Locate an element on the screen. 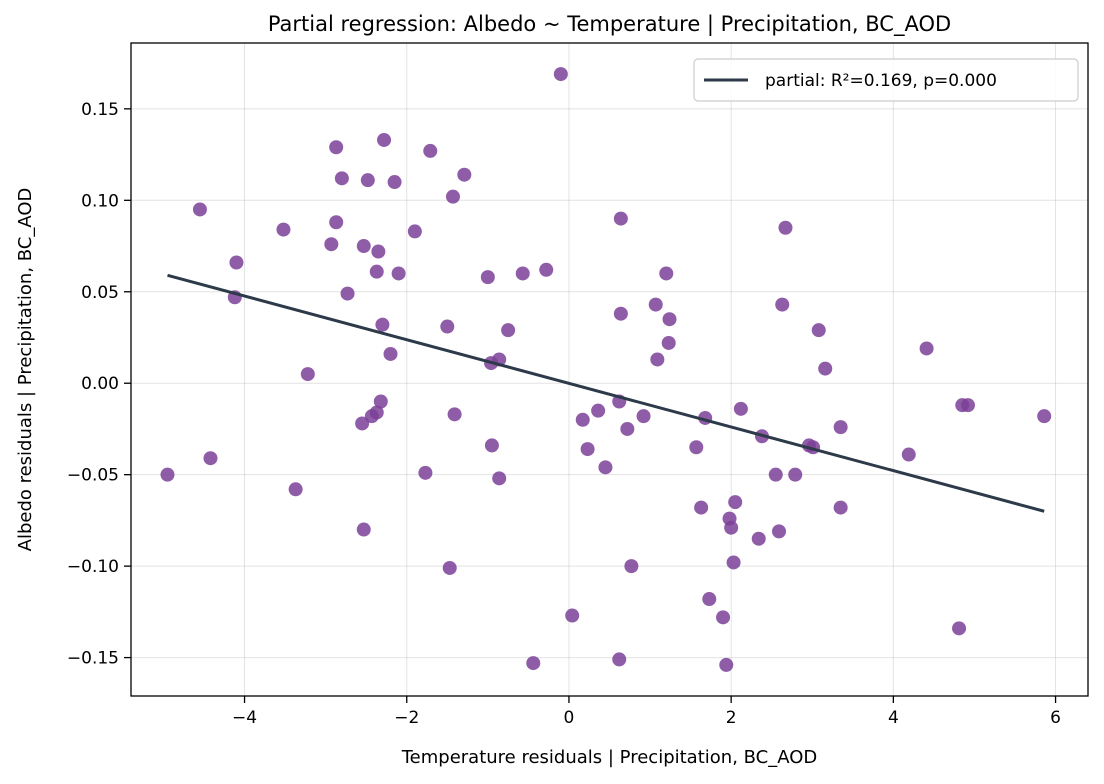 The height and width of the screenshot is (784, 1104). legend: partial: R²=0.169, p=0.000 is located at coordinates (886, 80).